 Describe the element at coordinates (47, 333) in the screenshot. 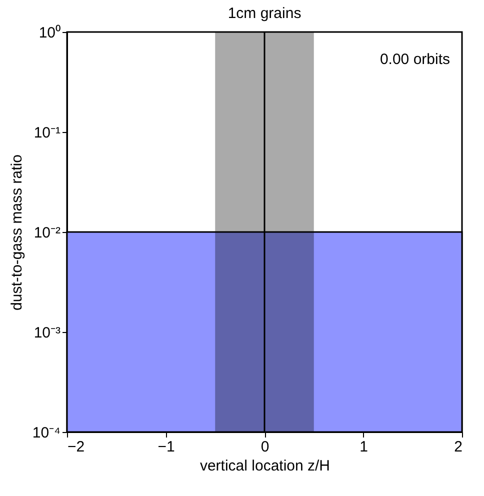

I see `y-tick-label: 10⁻³` at that location.